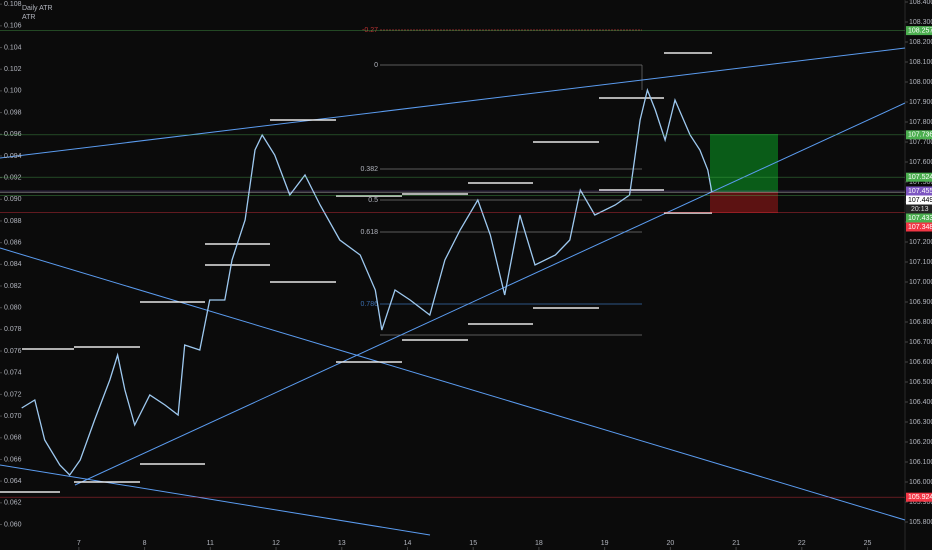 The image size is (932, 550). I want to click on y-tick-label: 0.068, so click(13, 438).